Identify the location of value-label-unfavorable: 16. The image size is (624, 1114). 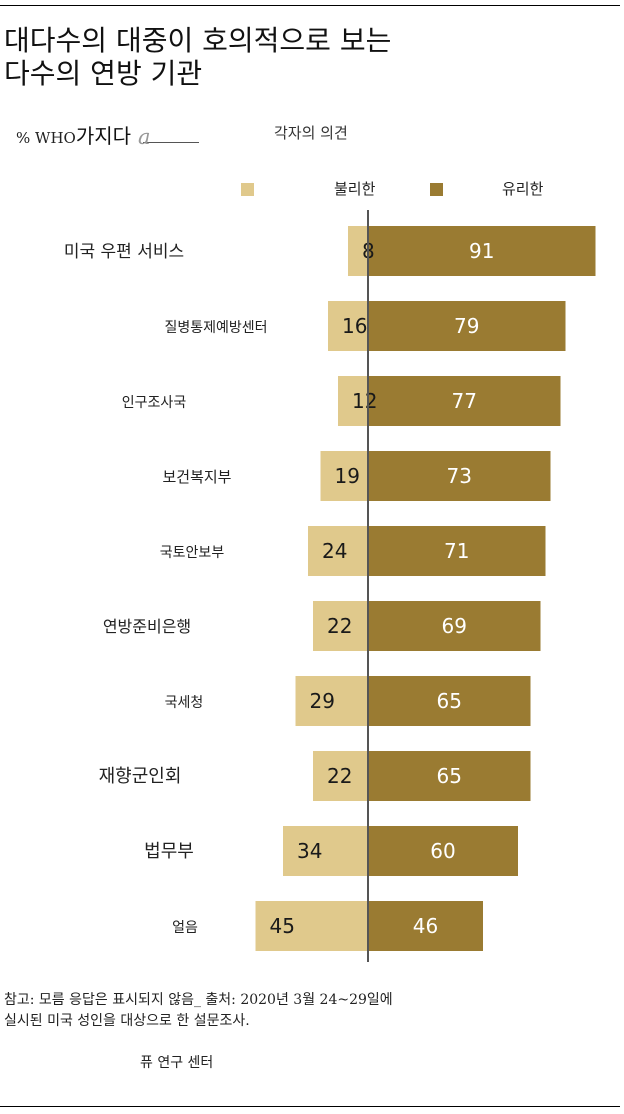
(354, 326).